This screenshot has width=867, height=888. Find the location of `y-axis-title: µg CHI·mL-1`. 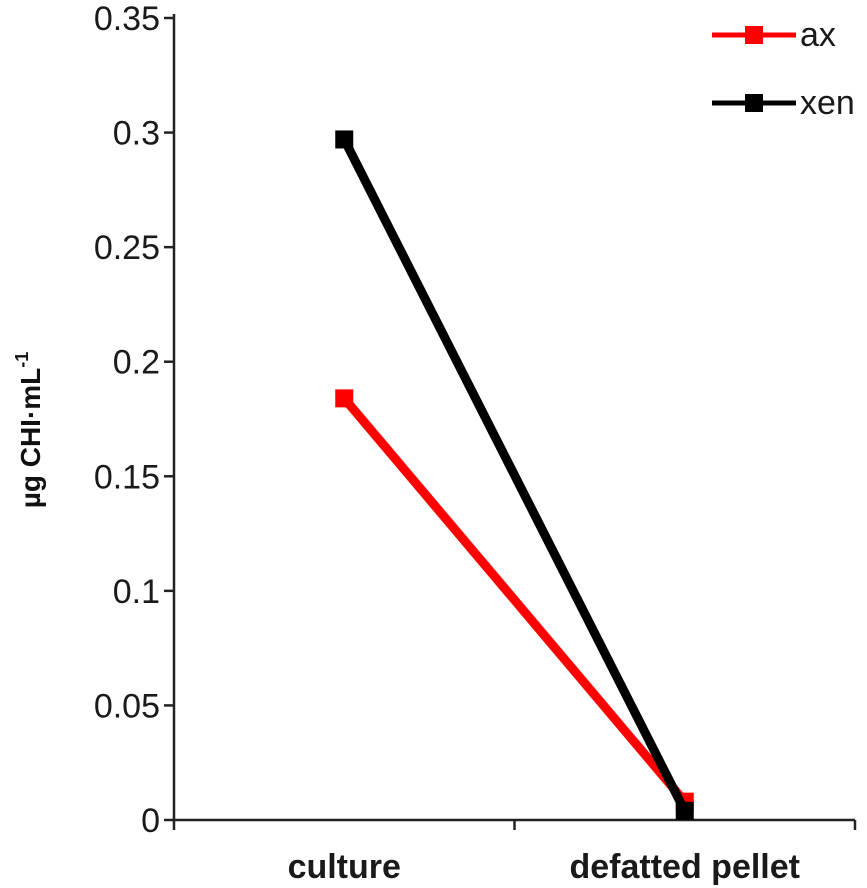

y-axis-title: µg CHI·mL-1 is located at coordinates (29, 430).